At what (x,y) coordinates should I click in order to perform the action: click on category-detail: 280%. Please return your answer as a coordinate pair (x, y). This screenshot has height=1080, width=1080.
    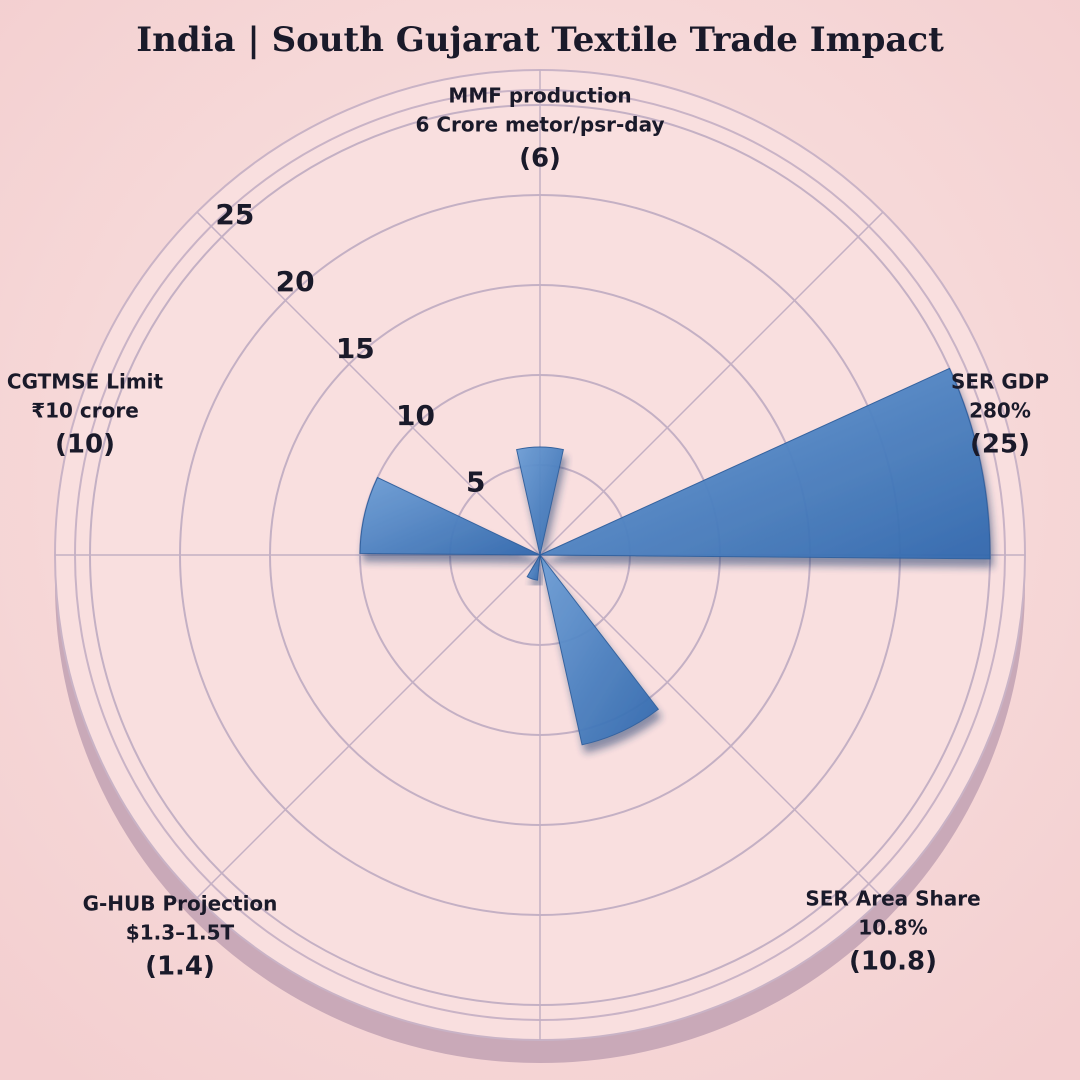
    Looking at the image, I should click on (1000, 411).